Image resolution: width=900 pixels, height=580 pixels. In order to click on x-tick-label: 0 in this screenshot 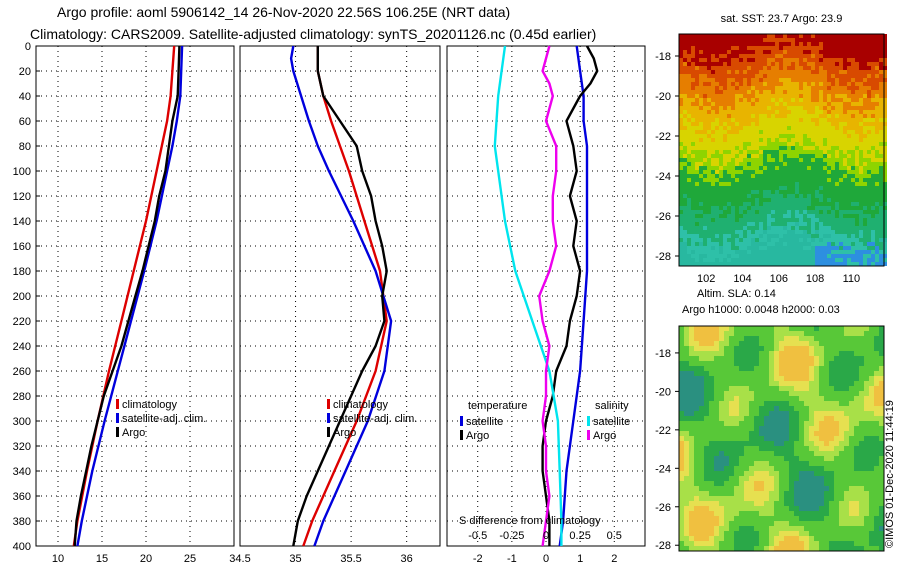, I will do `click(546, 559)`.